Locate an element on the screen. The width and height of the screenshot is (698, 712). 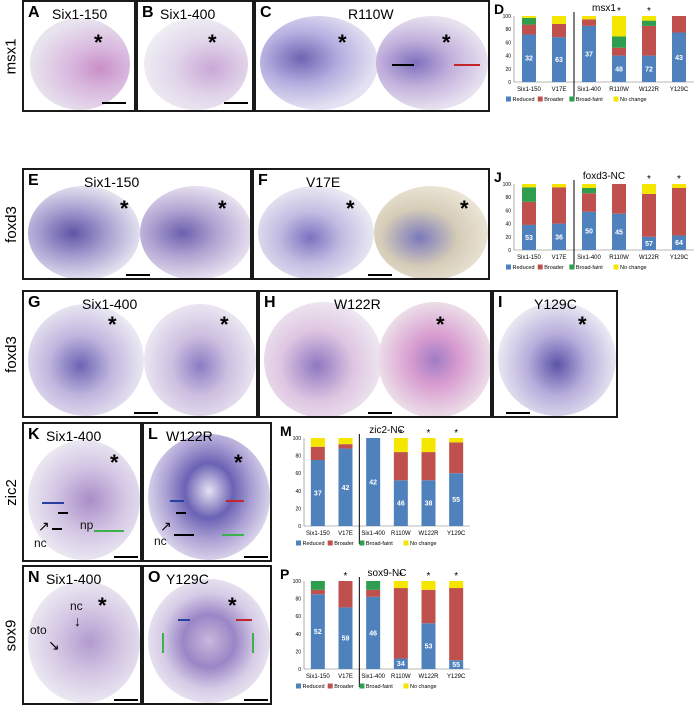
n-label: 45 is located at coordinates (619, 232).